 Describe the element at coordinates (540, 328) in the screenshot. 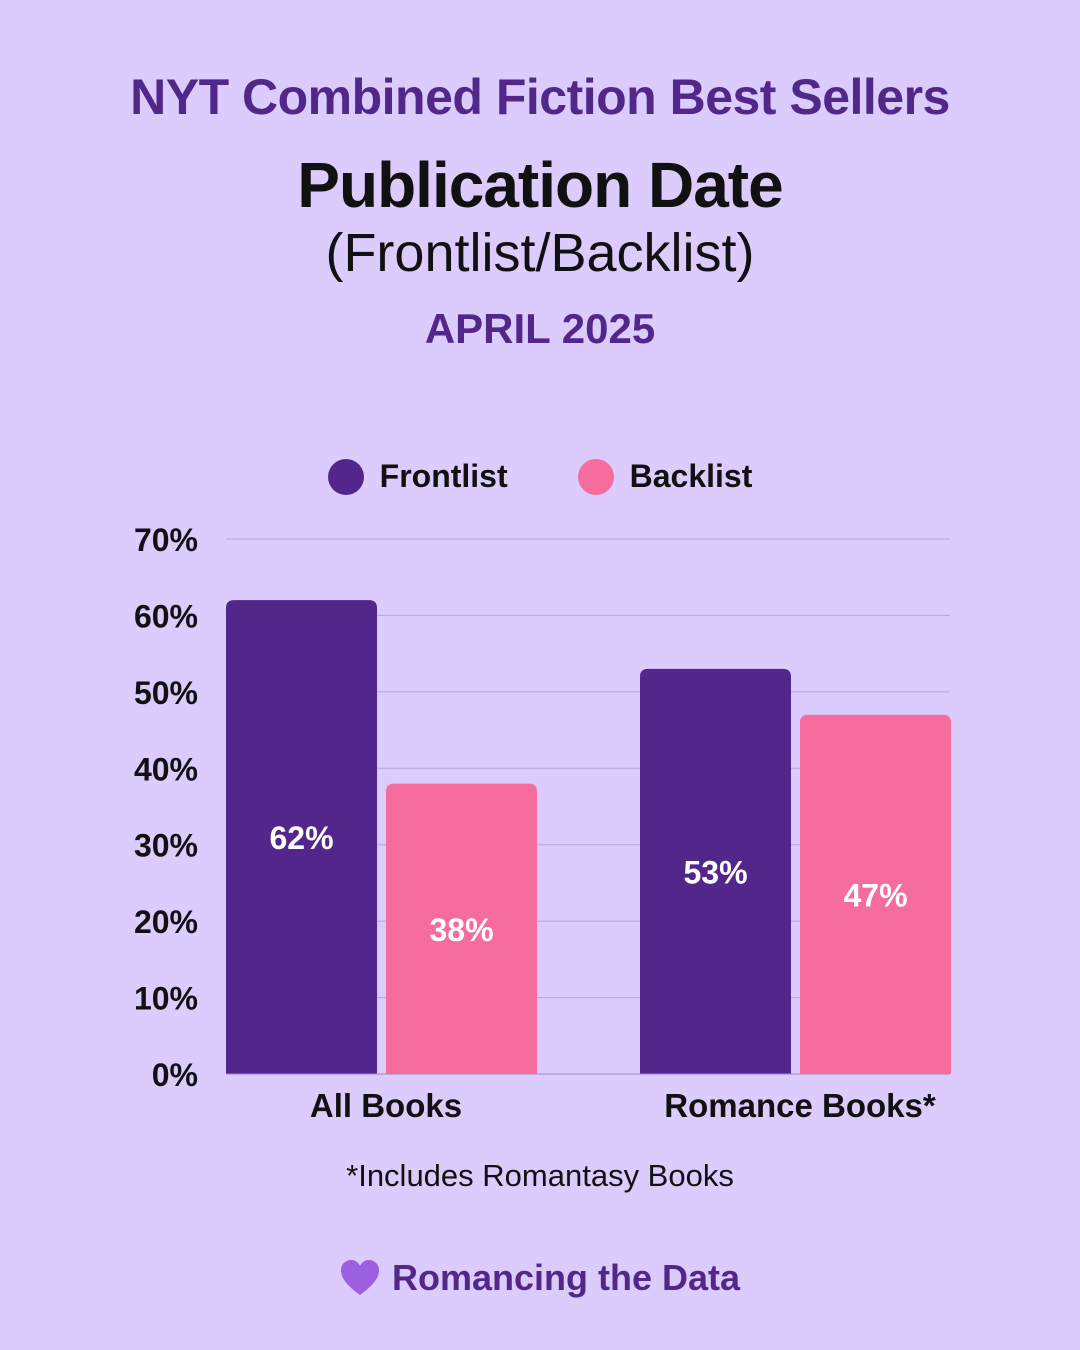

I see `date-label: APRIL 2025` at that location.